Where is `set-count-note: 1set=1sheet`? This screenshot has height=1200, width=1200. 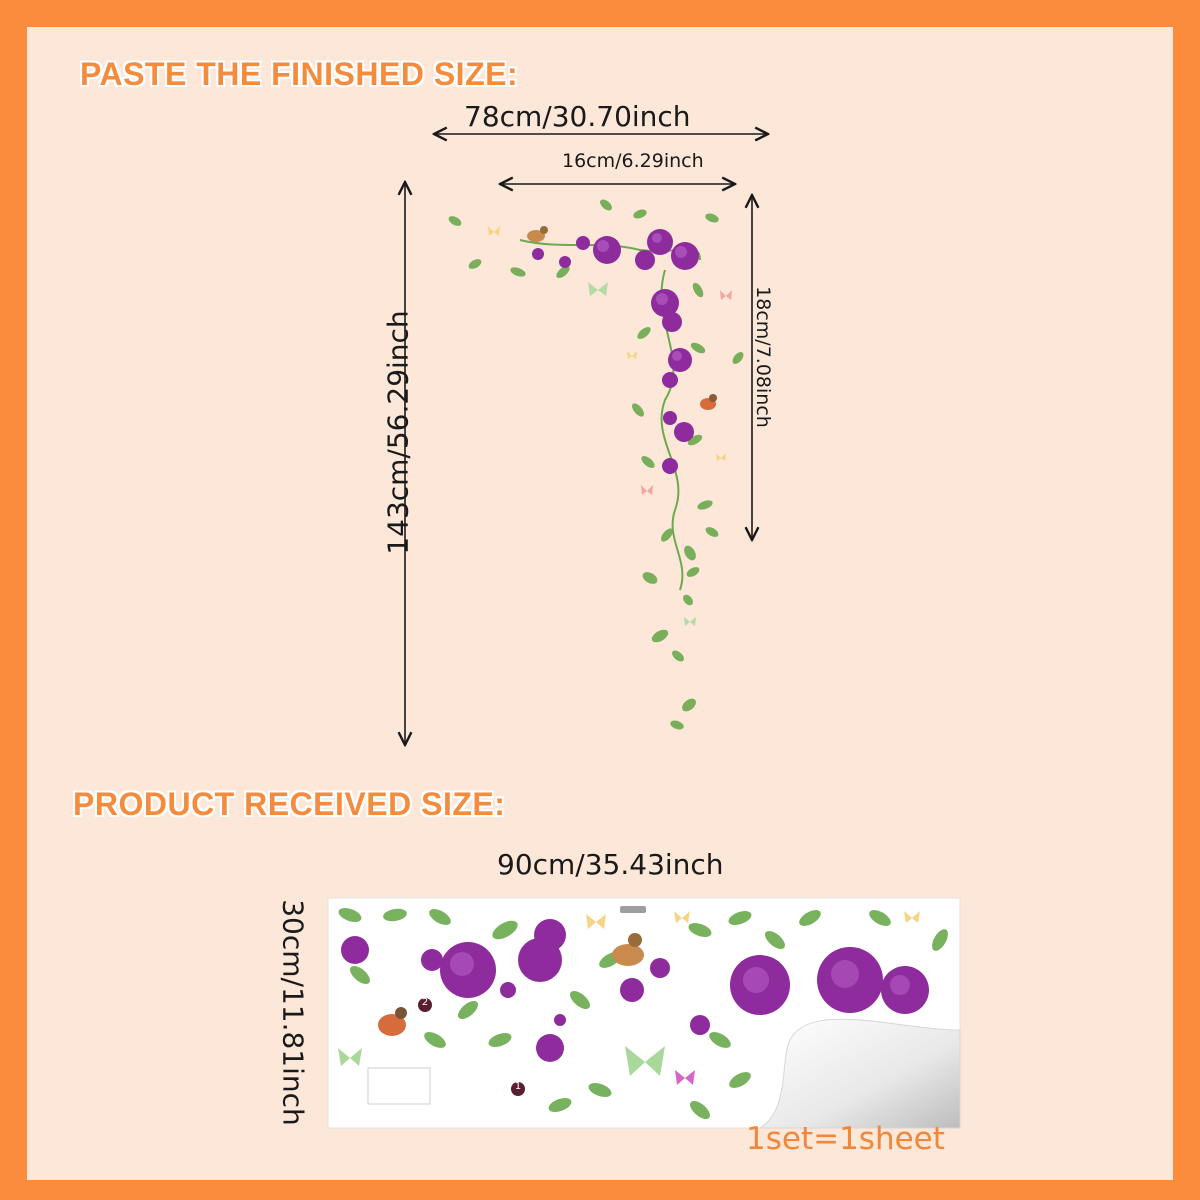
set-count-note: 1set=1sheet is located at coordinates (845, 1139).